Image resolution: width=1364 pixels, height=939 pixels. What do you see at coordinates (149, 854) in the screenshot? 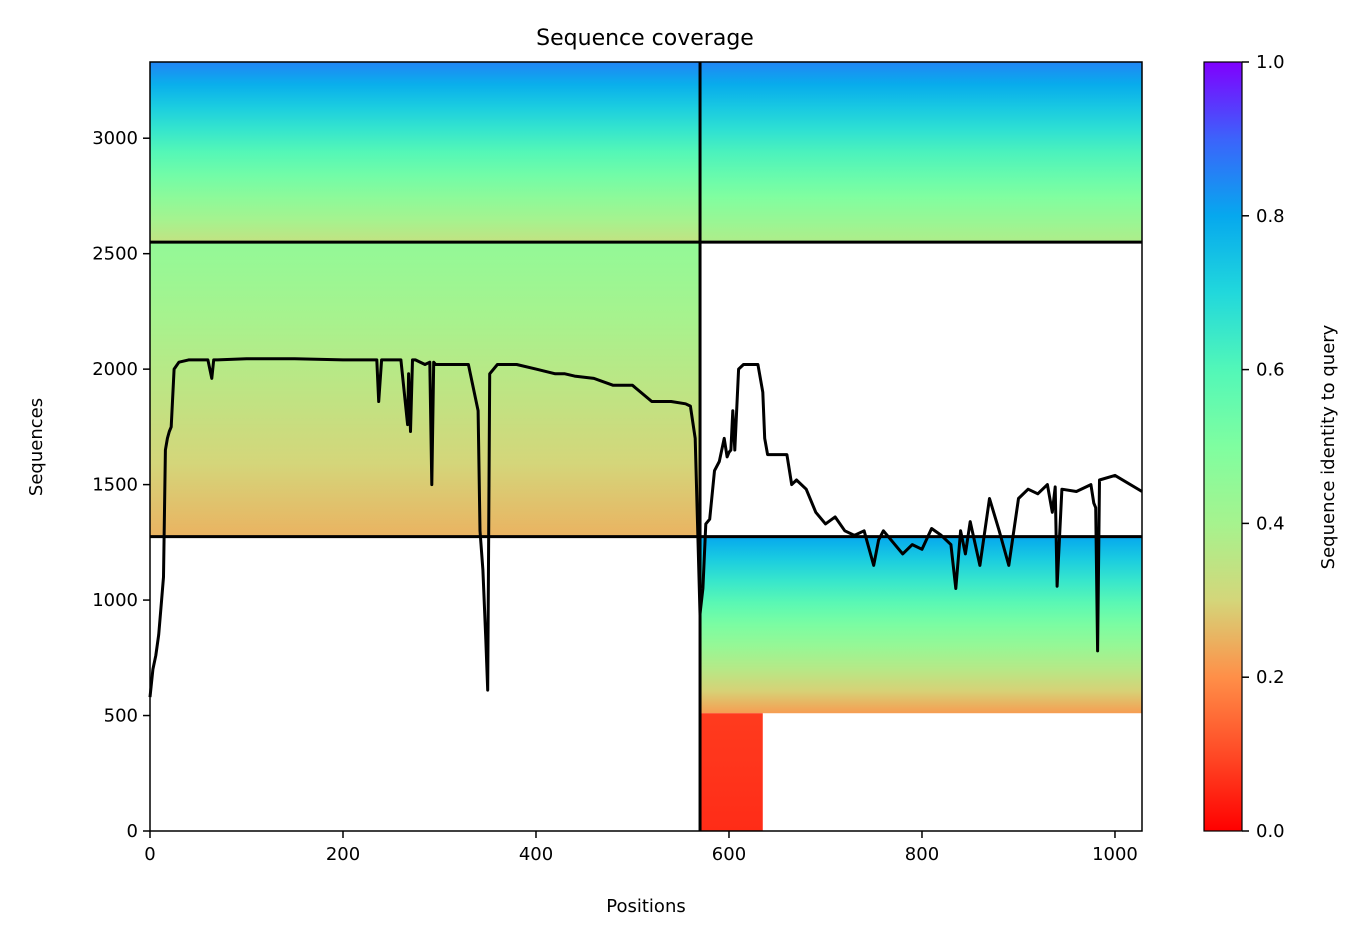
I see `x-tick-label: 0` at bounding box center [149, 854].